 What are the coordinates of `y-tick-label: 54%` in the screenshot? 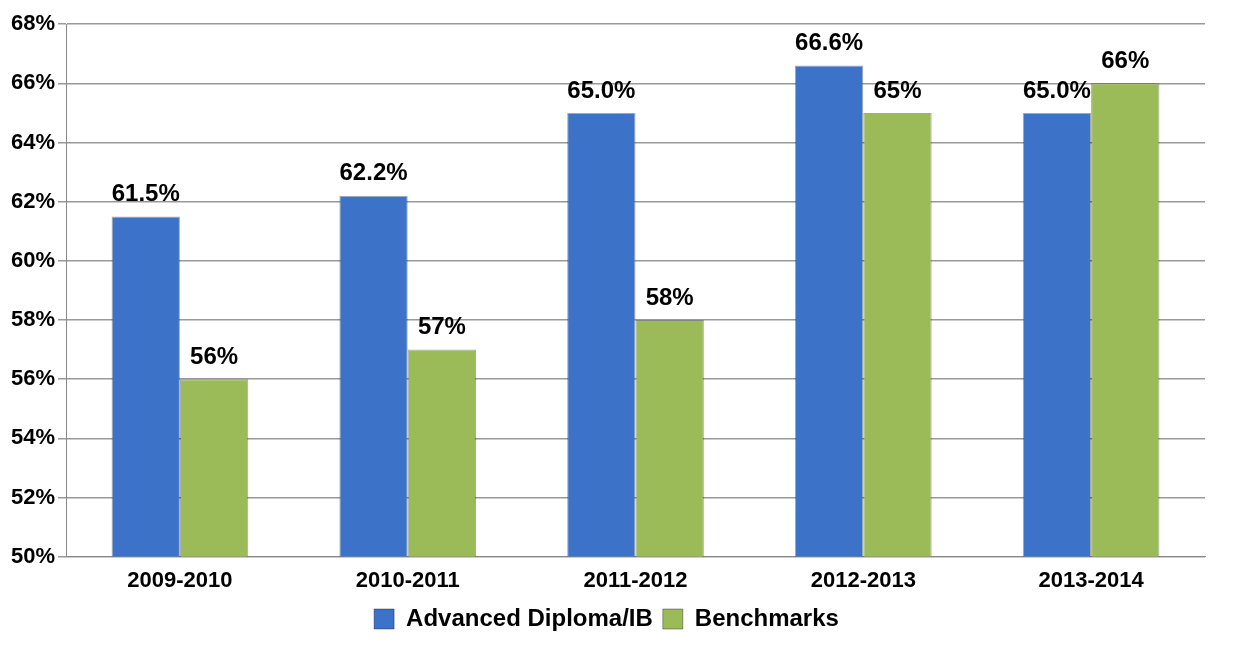 It's located at (33, 437).